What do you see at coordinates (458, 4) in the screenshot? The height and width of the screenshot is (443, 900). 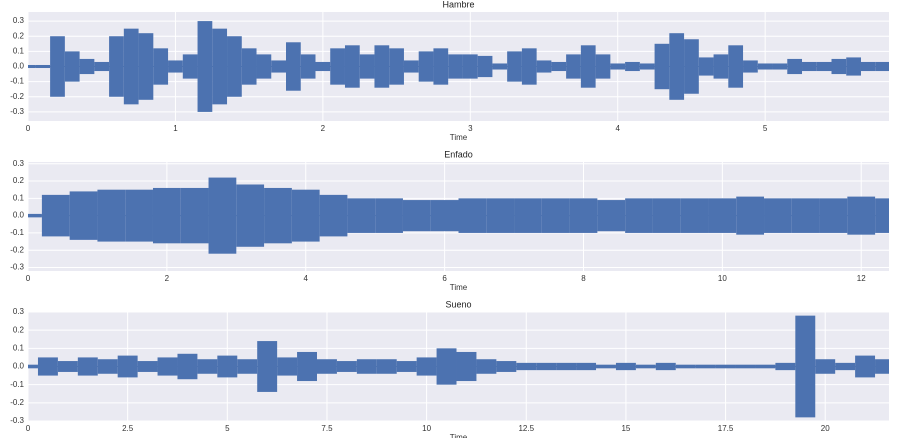 I see `chart-title: Hambre` at bounding box center [458, 4].